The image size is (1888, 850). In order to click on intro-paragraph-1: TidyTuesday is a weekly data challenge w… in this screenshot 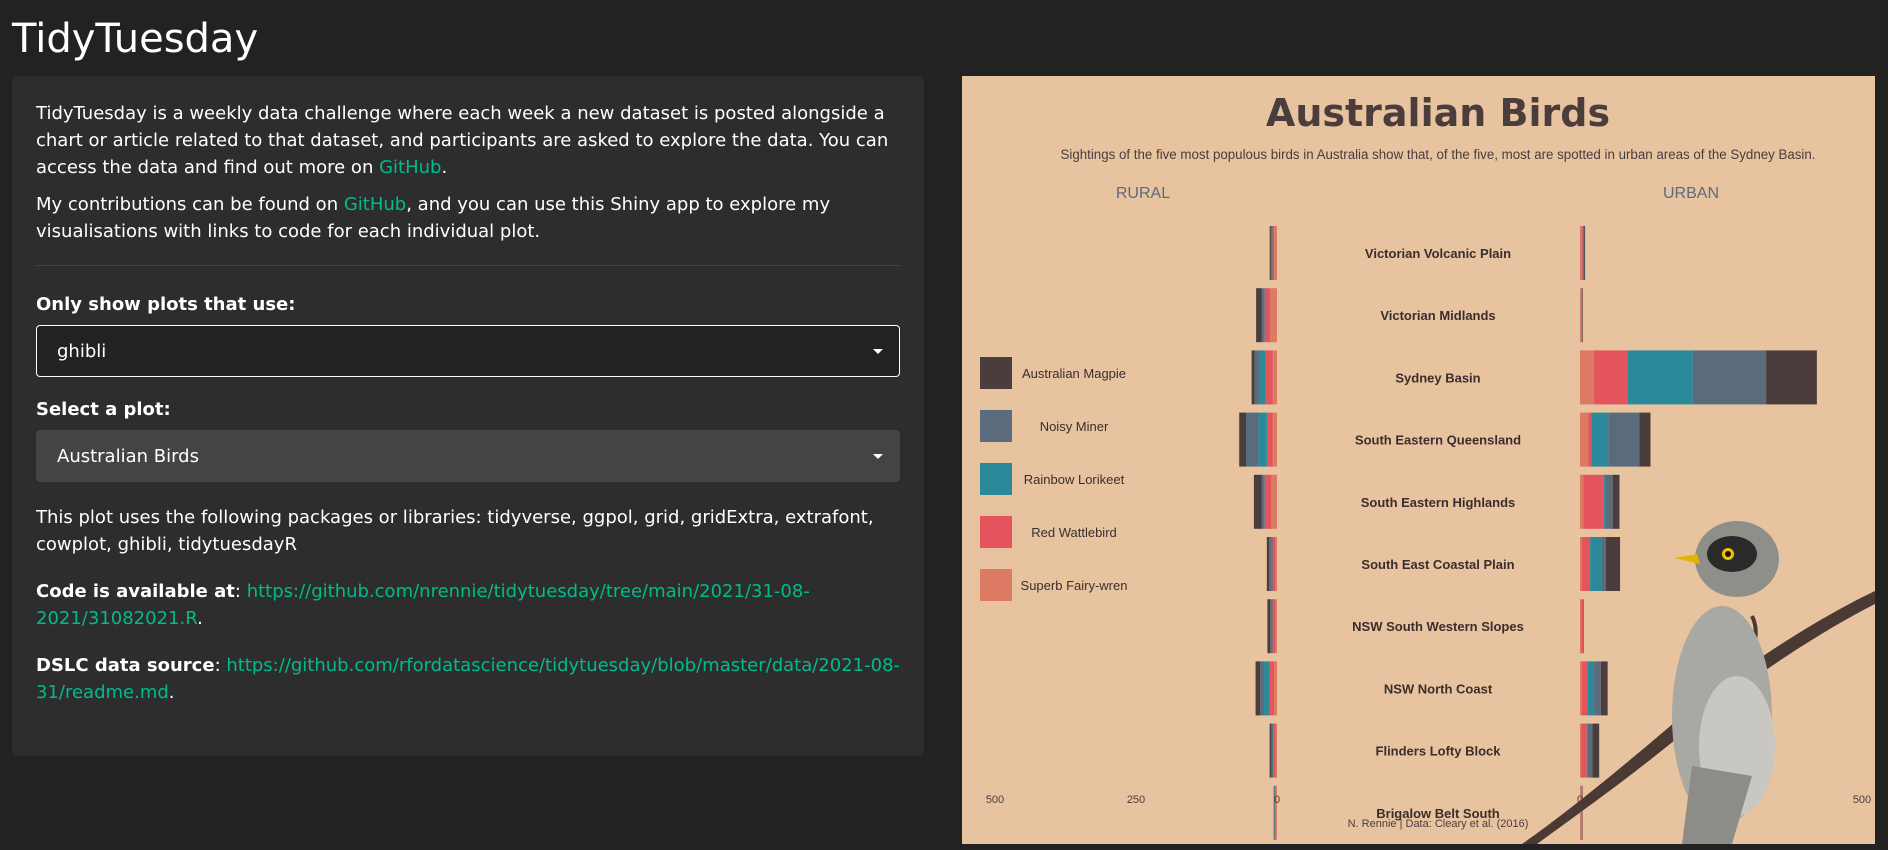, I will do `click(468, 140)`.